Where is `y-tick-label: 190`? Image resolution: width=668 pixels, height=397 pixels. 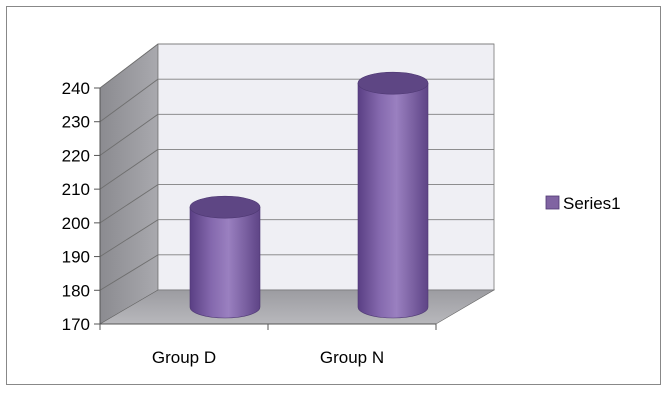
y-tick-label: 190 is located at coordinates (76, 257).